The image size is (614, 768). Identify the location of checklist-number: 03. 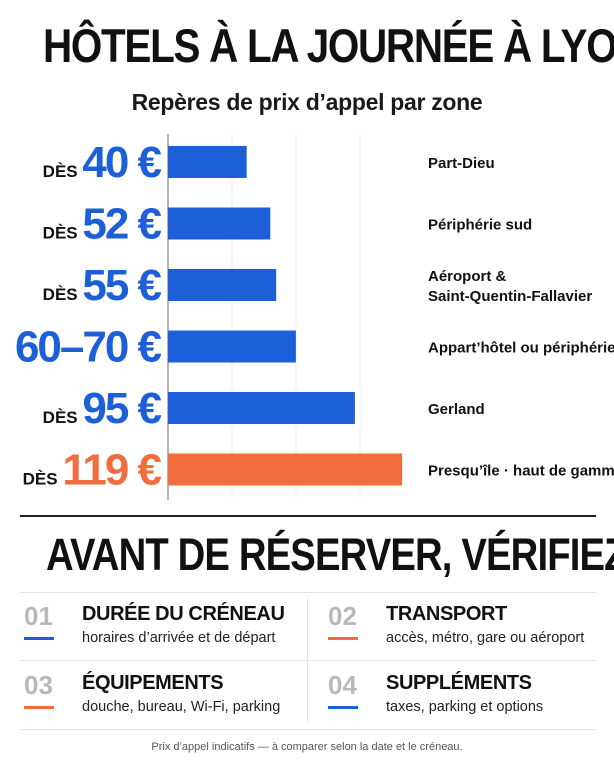
(38, 685).